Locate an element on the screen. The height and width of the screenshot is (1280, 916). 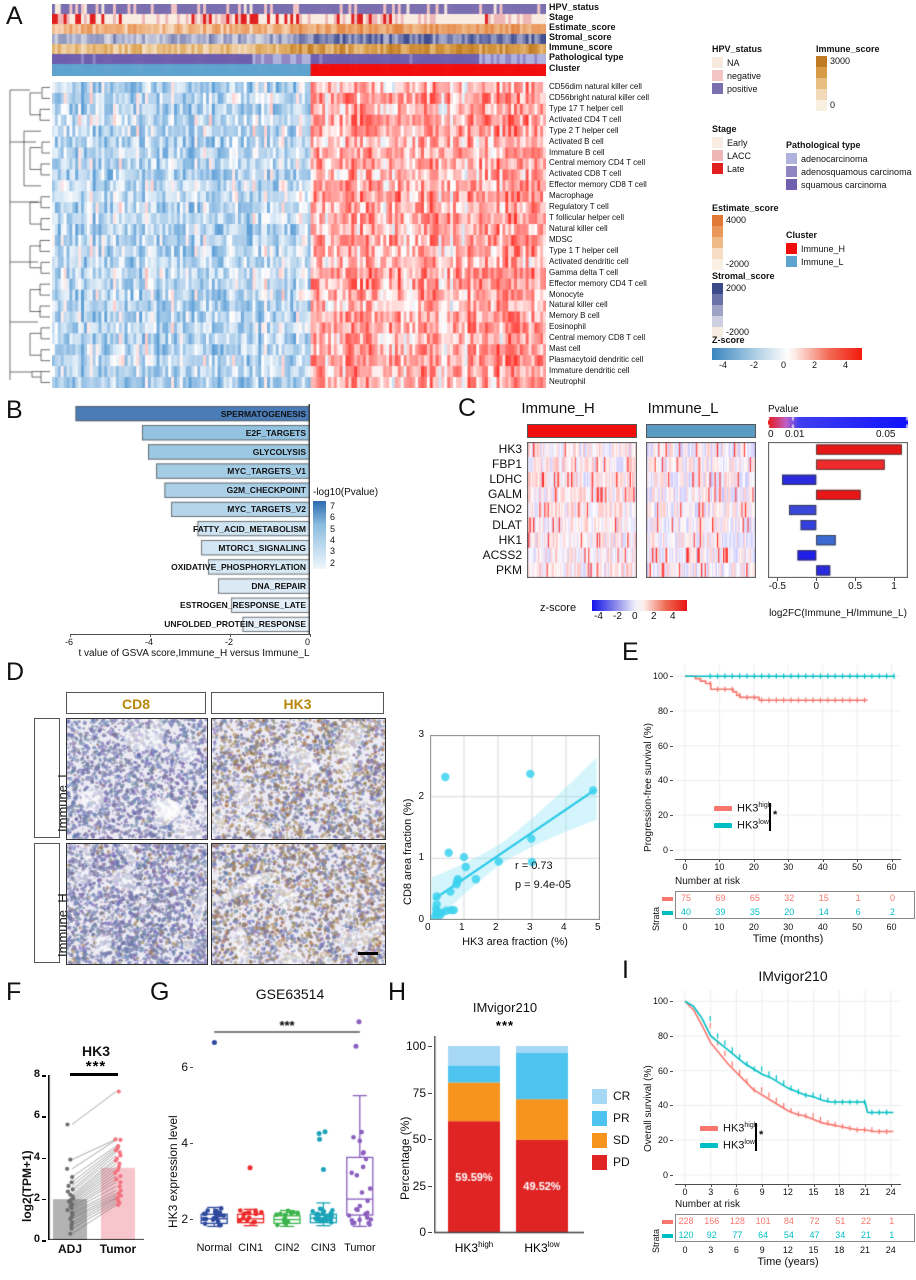
panelH-legend-label: SD is located at coordinates (621, 1140).